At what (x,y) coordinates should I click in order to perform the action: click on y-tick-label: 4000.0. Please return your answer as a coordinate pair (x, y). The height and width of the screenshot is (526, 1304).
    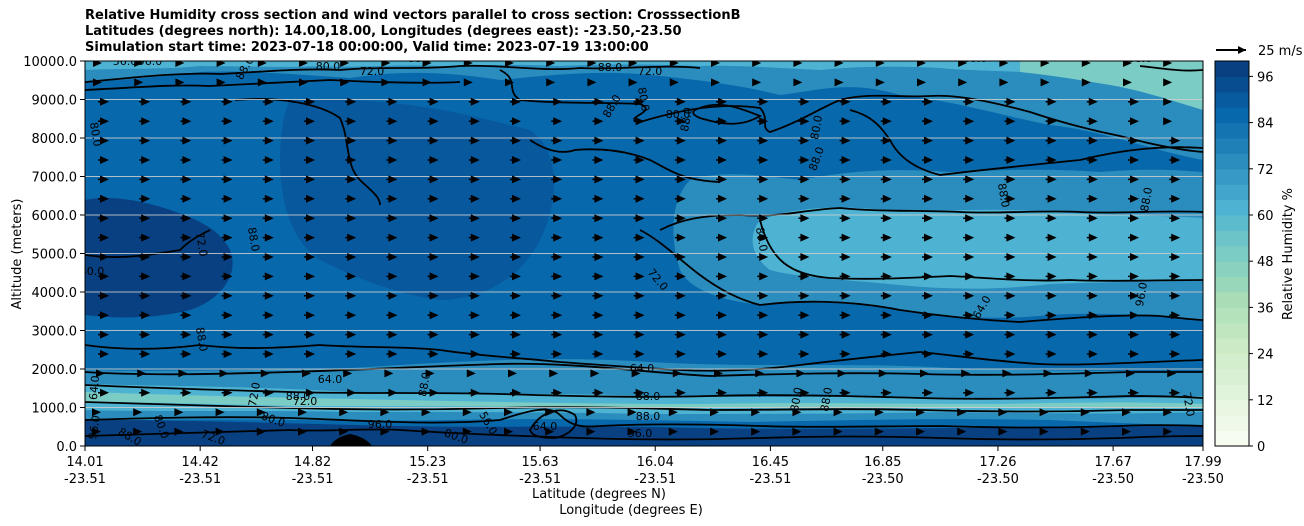
    Looking at the image, I should click on (55, 293).